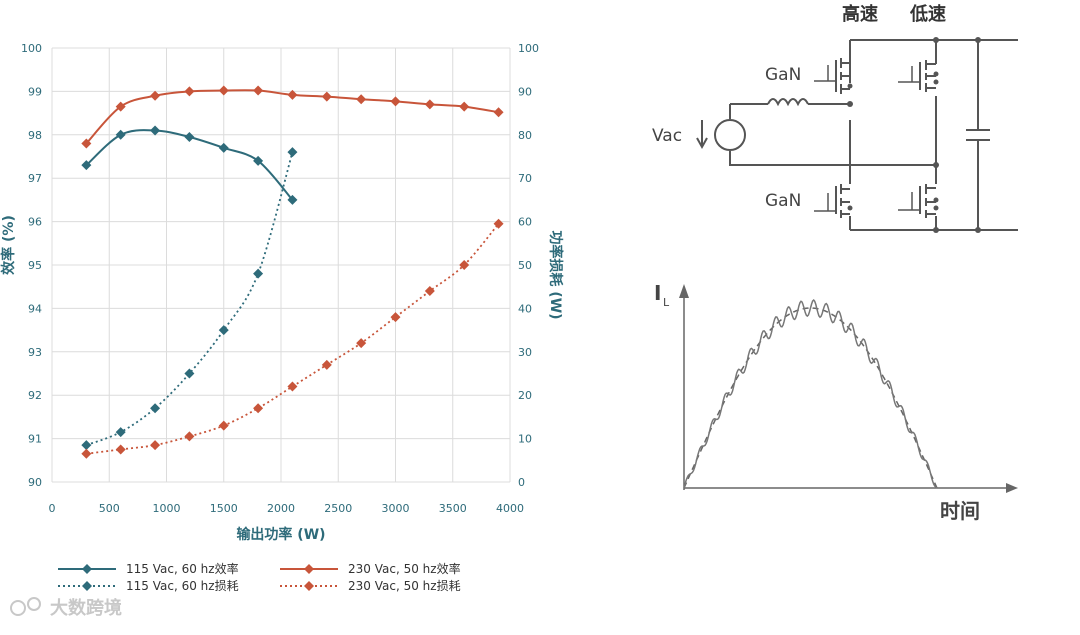  Describe the element at coordinates (8, 245) in the screenshot. I see `y-left-axis-title: 效率 (%)` at that location.